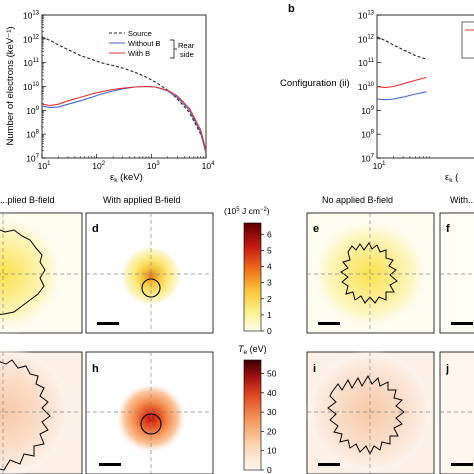 This screenshot has height=474, width=474. I want to click on panel-letter-h: h, so click(95, 369).